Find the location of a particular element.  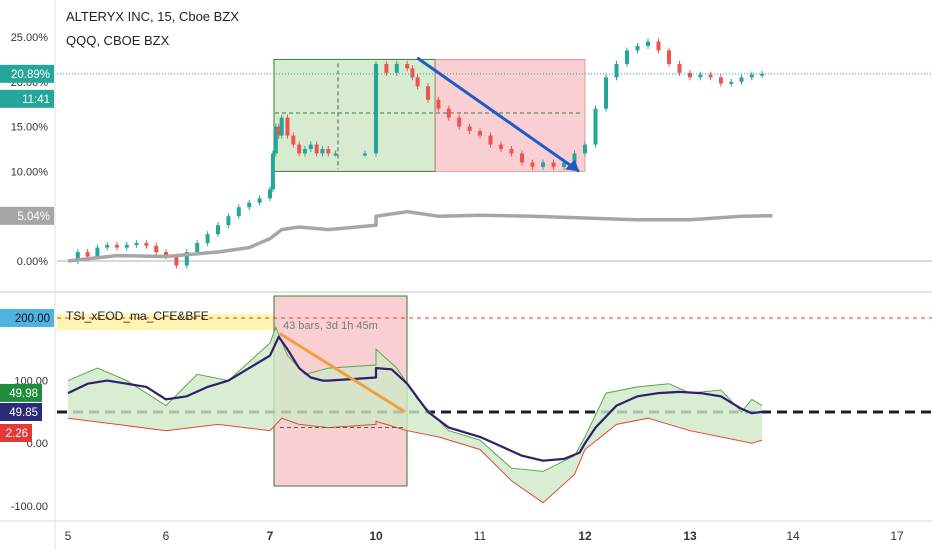

price-axis-tick-label: 15.00% is located at coordinates (30, 128).